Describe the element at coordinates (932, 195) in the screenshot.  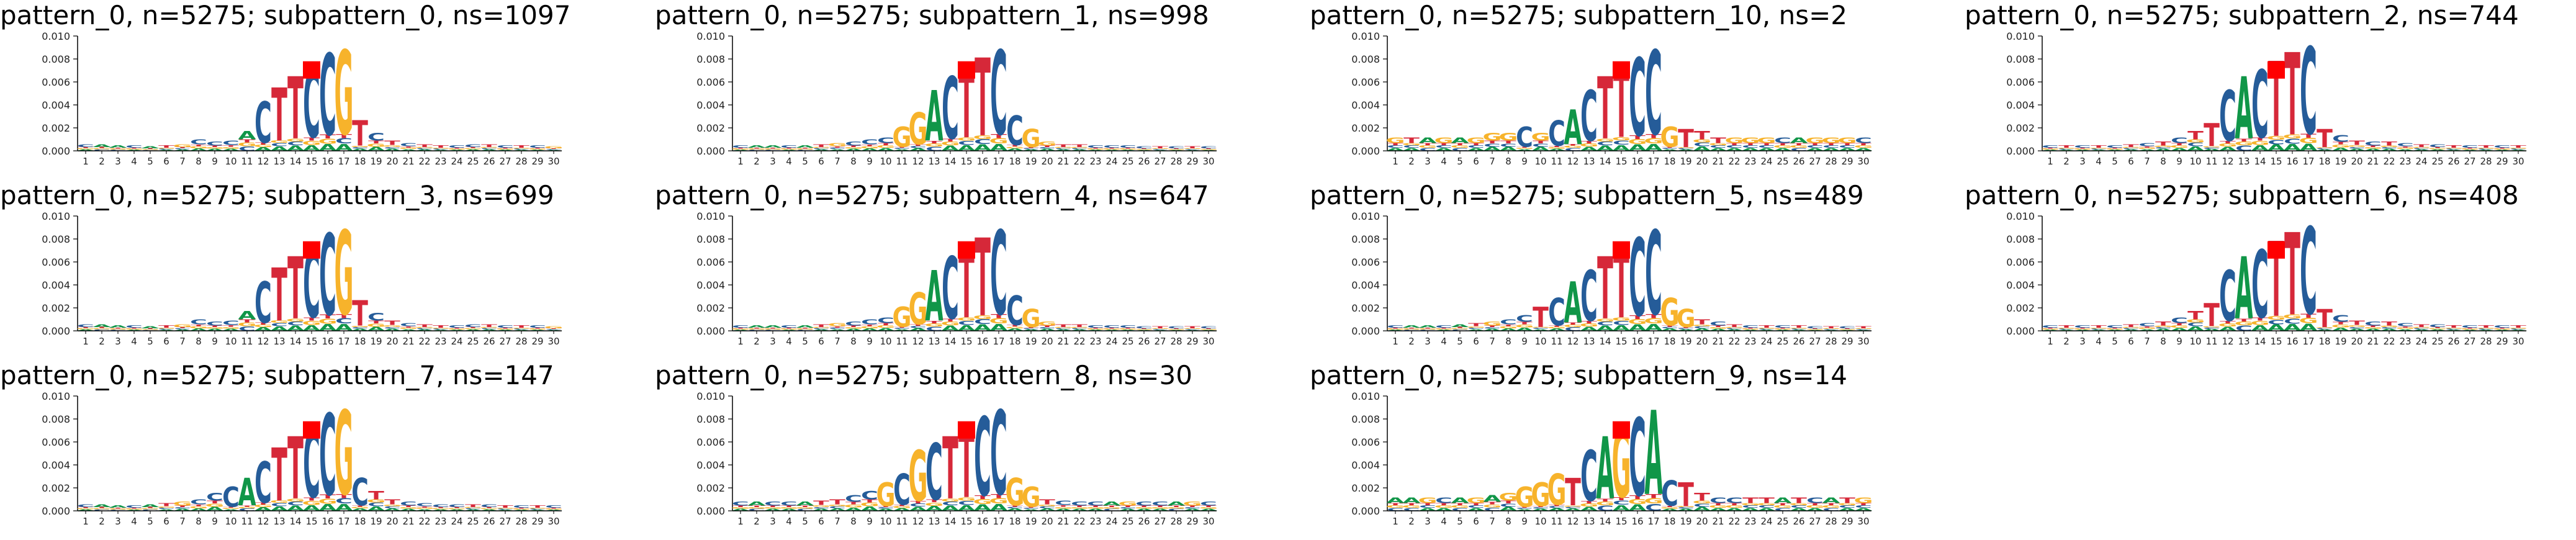
I see `panel-title: pattern_0, n=5275; subpattern_4, ns=647` at that location.